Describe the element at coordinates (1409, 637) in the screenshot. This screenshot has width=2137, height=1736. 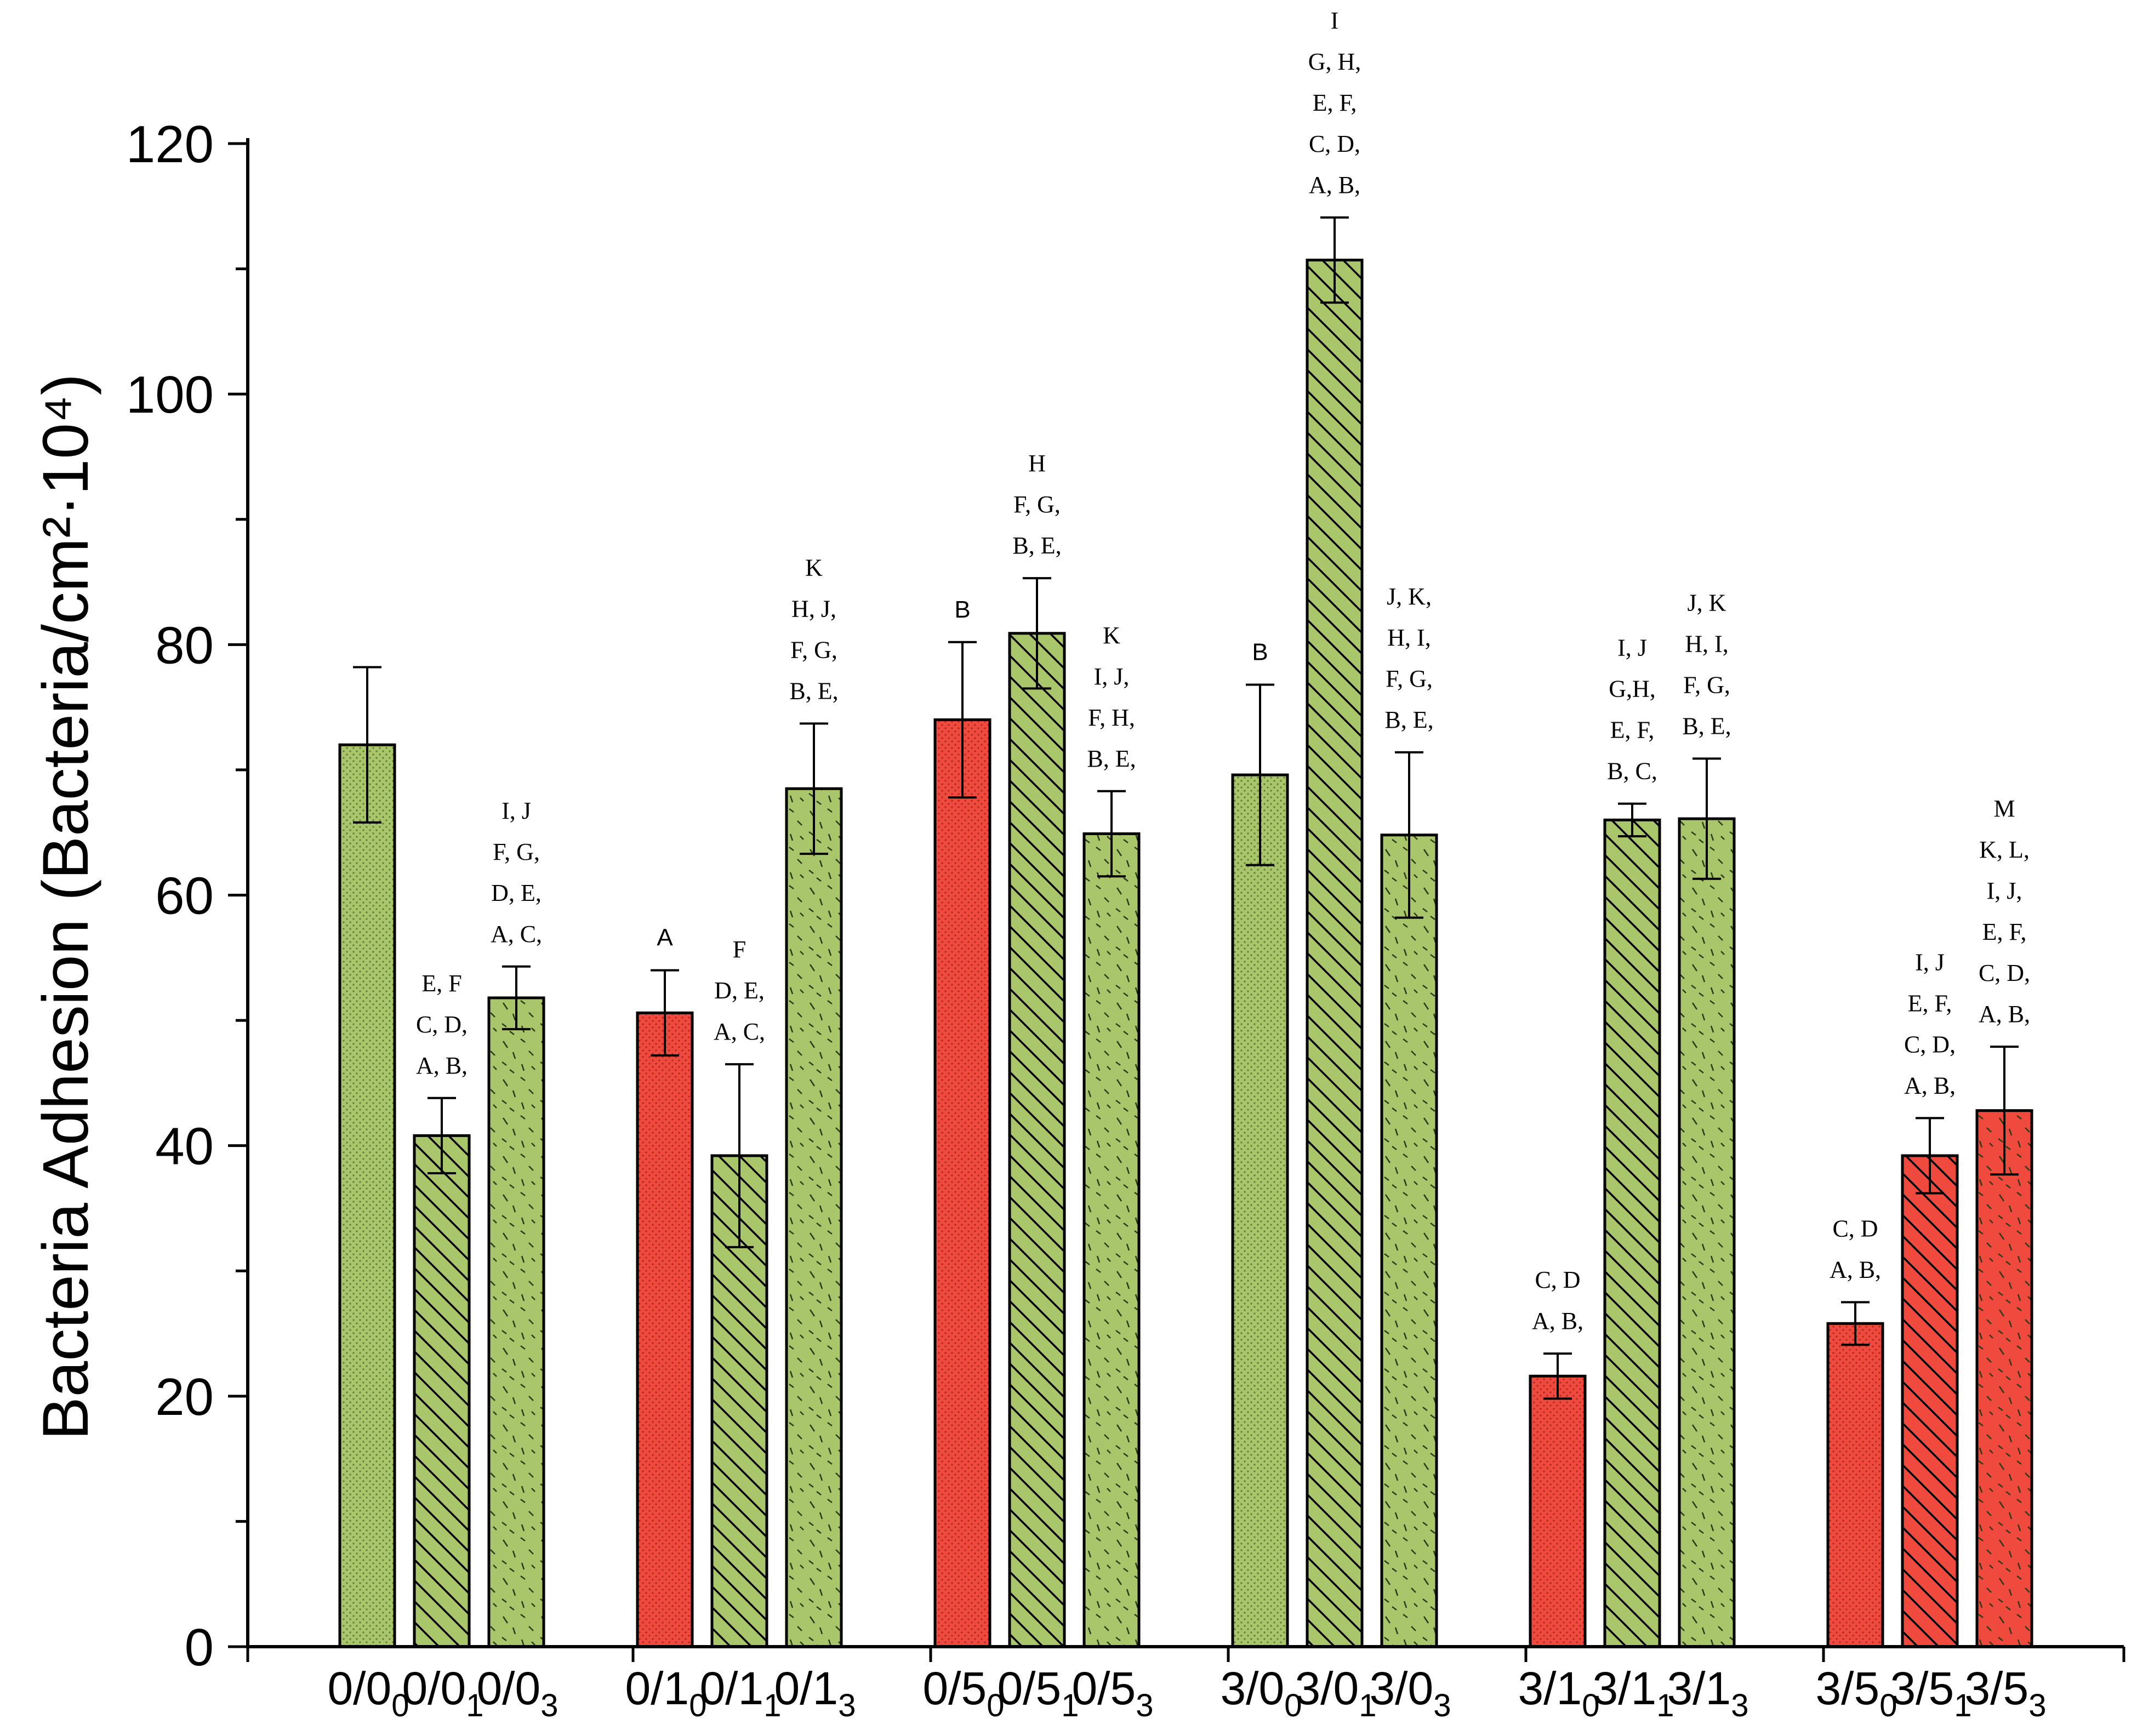
I see `bar-3-0-3-significance-letters: H, I,` at that location.